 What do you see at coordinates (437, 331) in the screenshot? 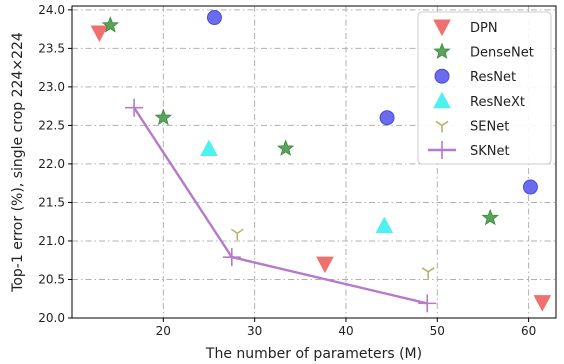
I see `x-tick-label: 50` at bounding box center [437, 331].